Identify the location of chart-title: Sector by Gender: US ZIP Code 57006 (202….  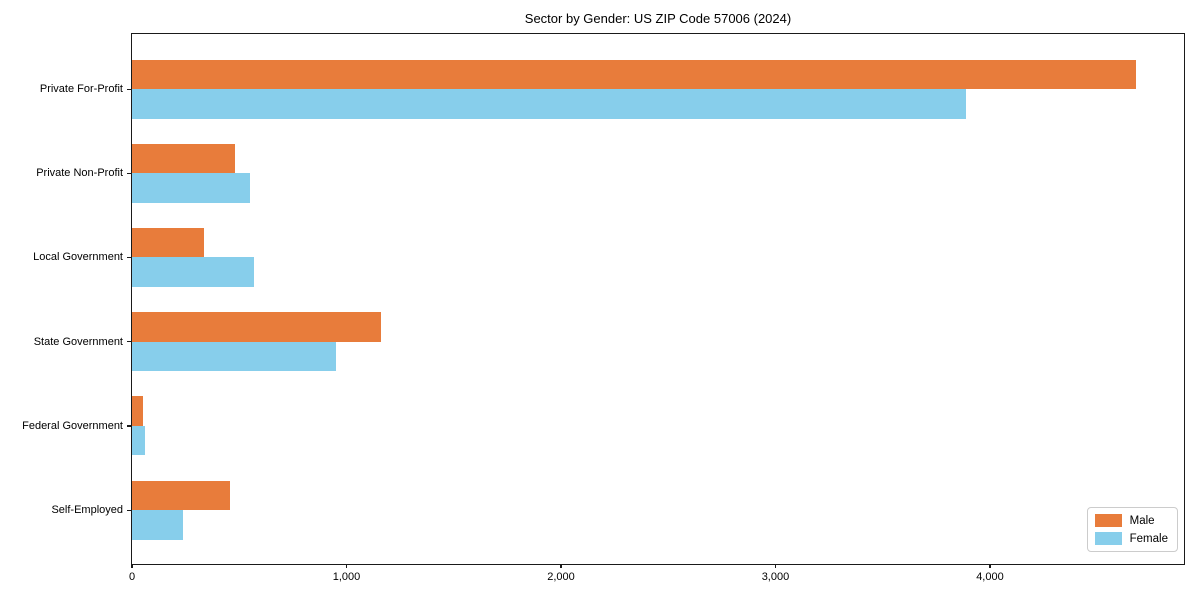
(658, 18).